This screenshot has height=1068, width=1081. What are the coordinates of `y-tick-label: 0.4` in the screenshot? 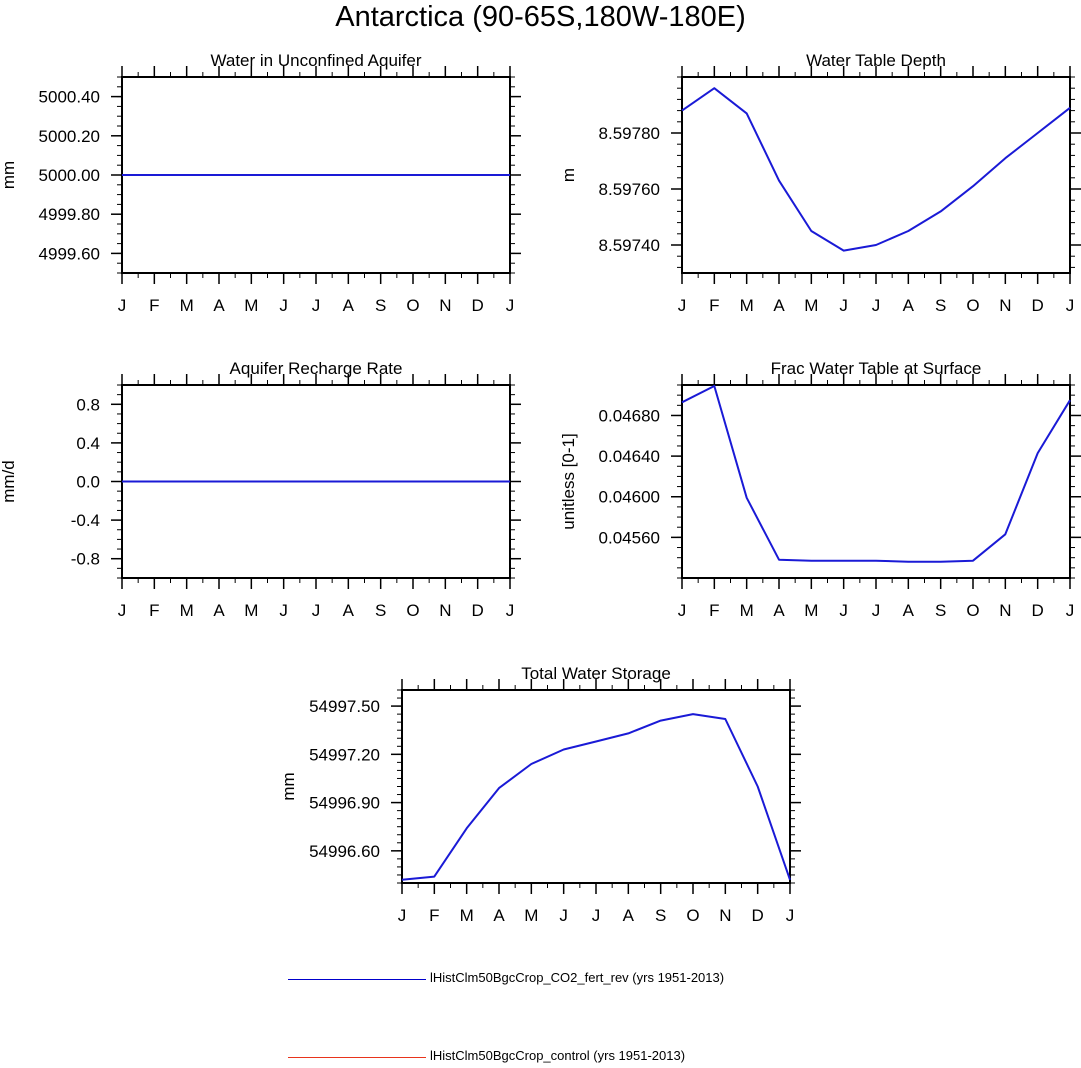 It's located at (88, 443).